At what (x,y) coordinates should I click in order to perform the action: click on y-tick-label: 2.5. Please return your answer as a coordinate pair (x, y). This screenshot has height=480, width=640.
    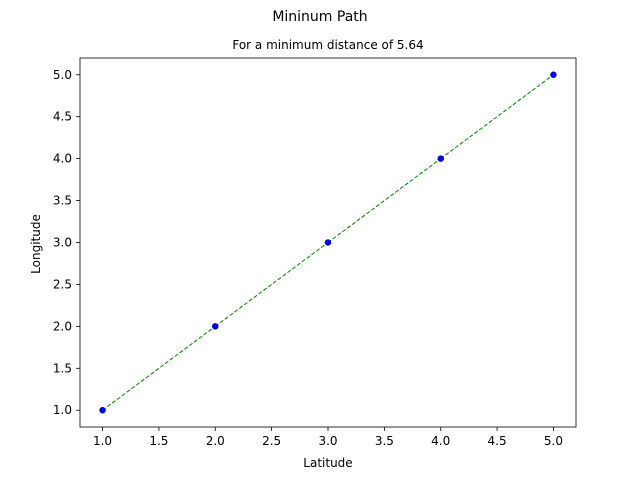
    Looking at the image, I should click on (62, 284).